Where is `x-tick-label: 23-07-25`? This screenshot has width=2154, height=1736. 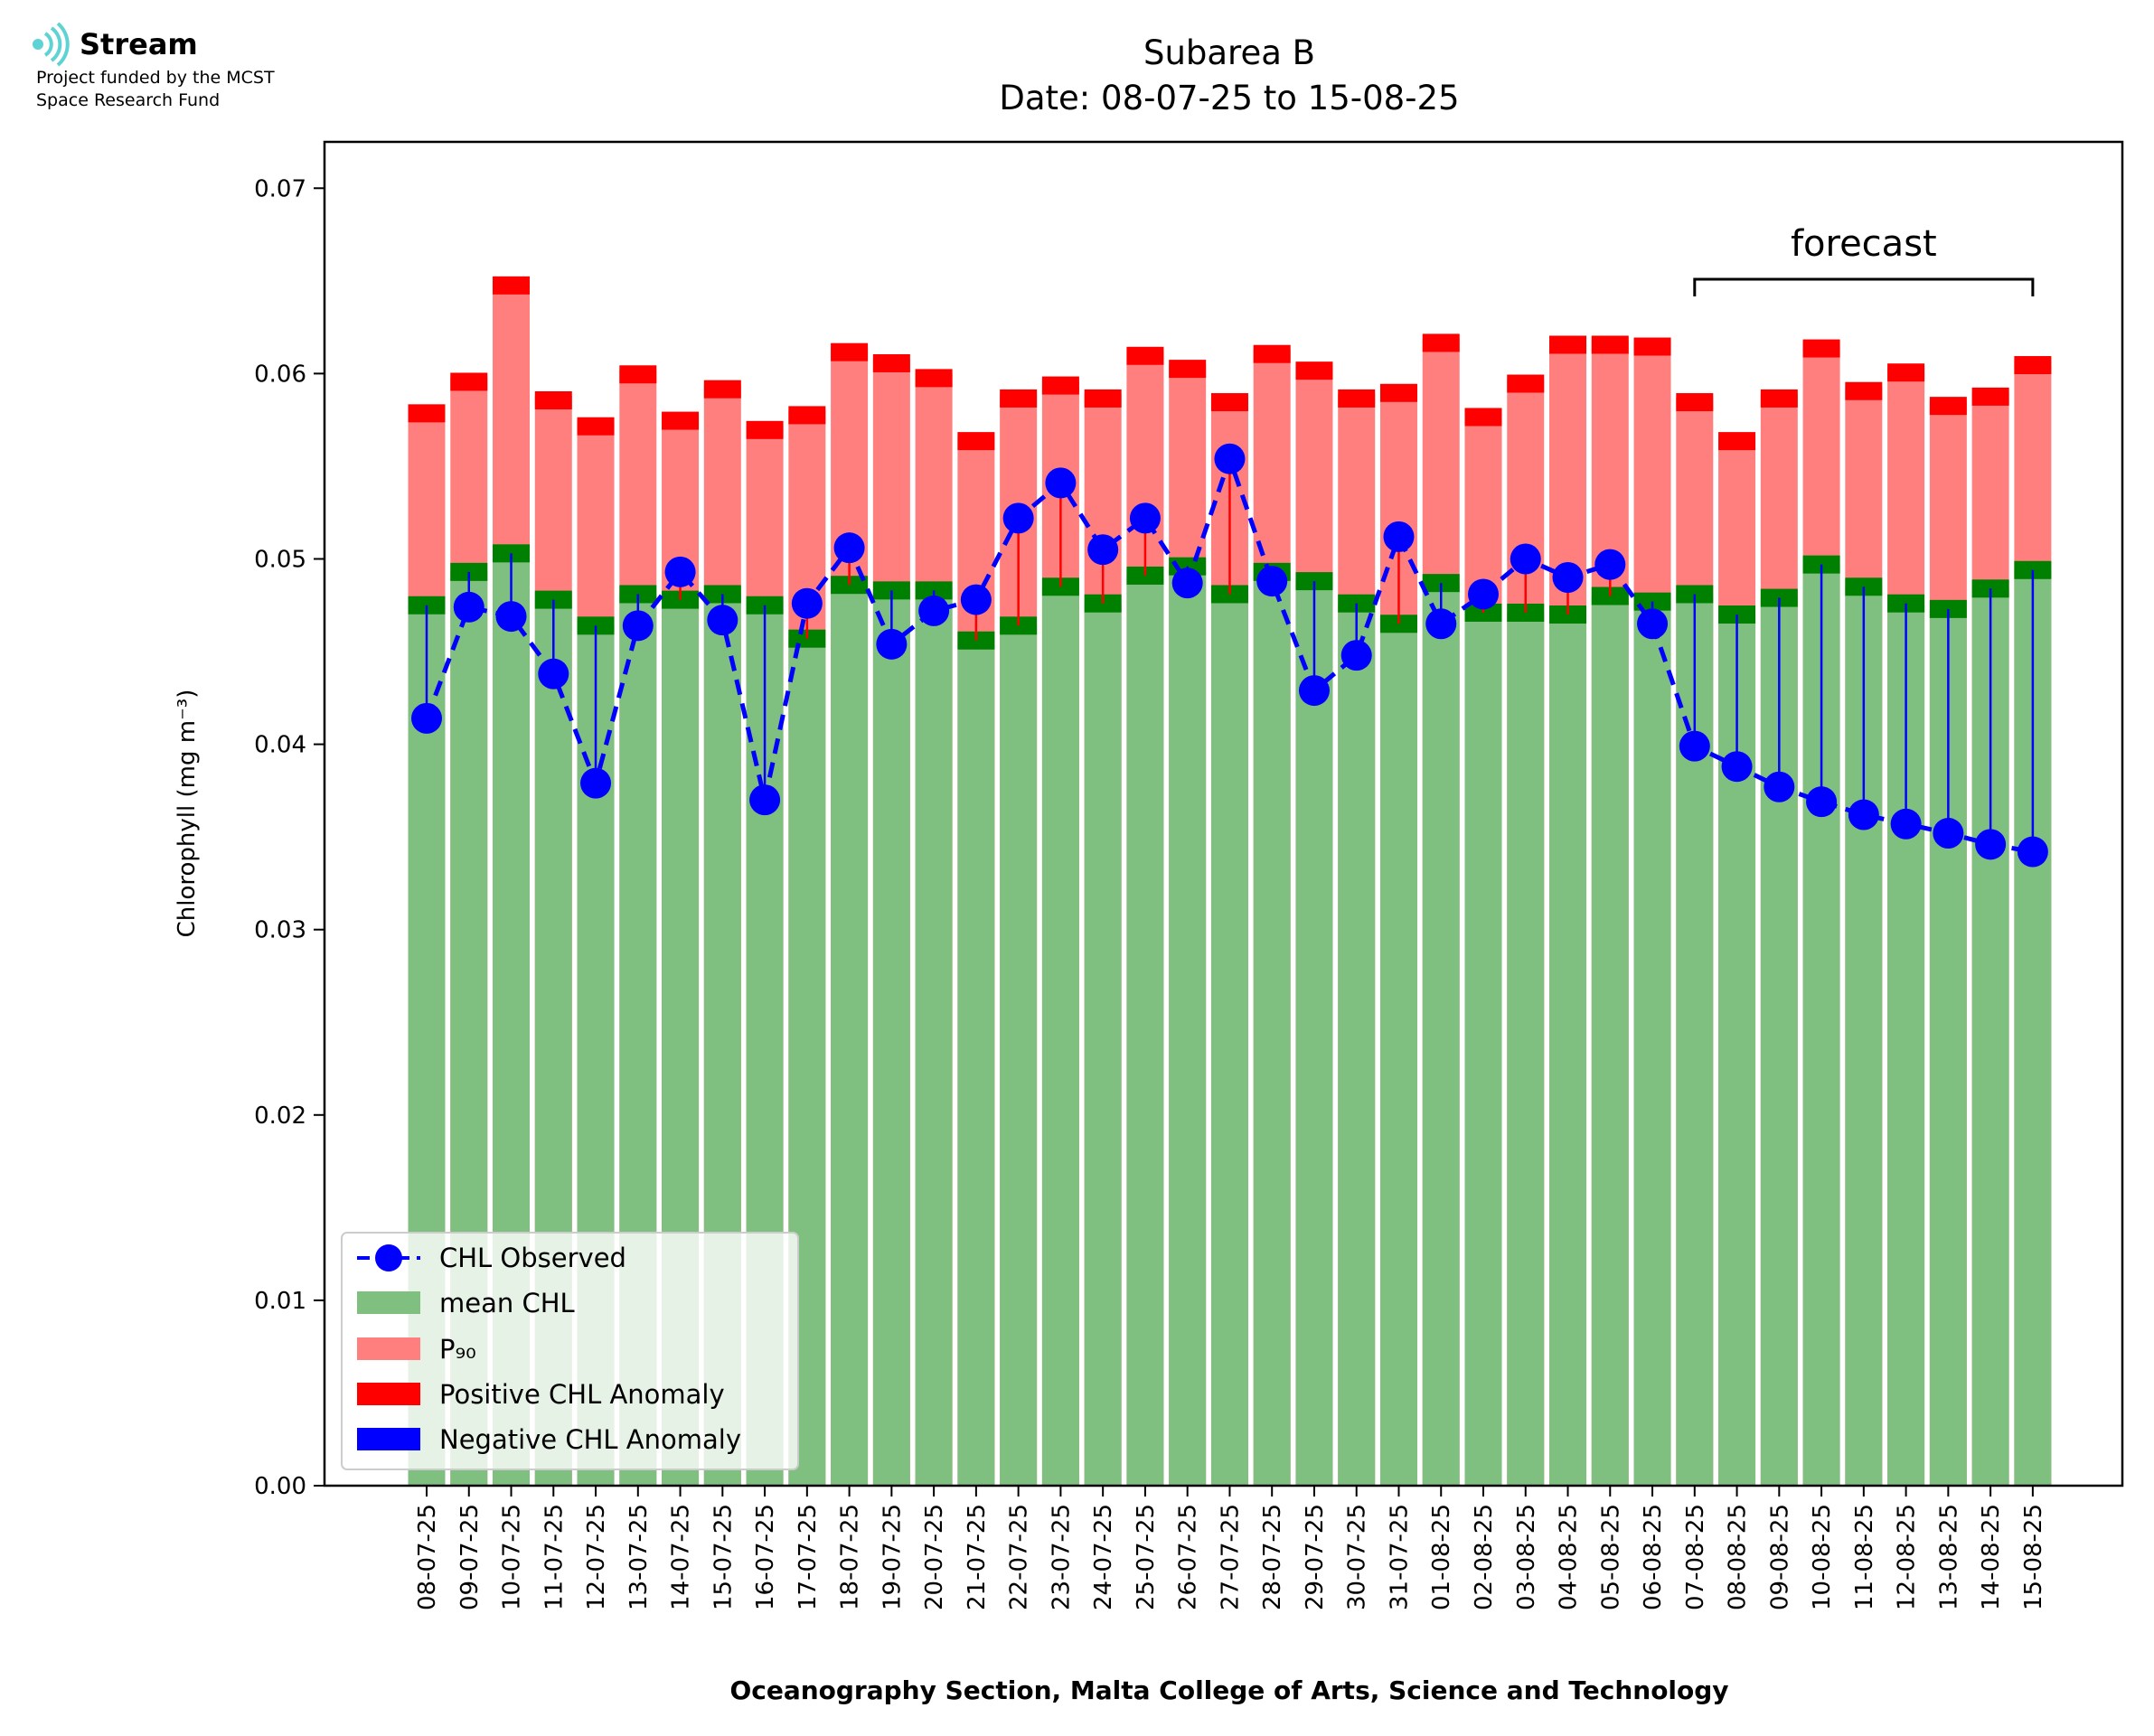 x-tick-label: 23-07-25 is located at coordinates (1061, 1557).